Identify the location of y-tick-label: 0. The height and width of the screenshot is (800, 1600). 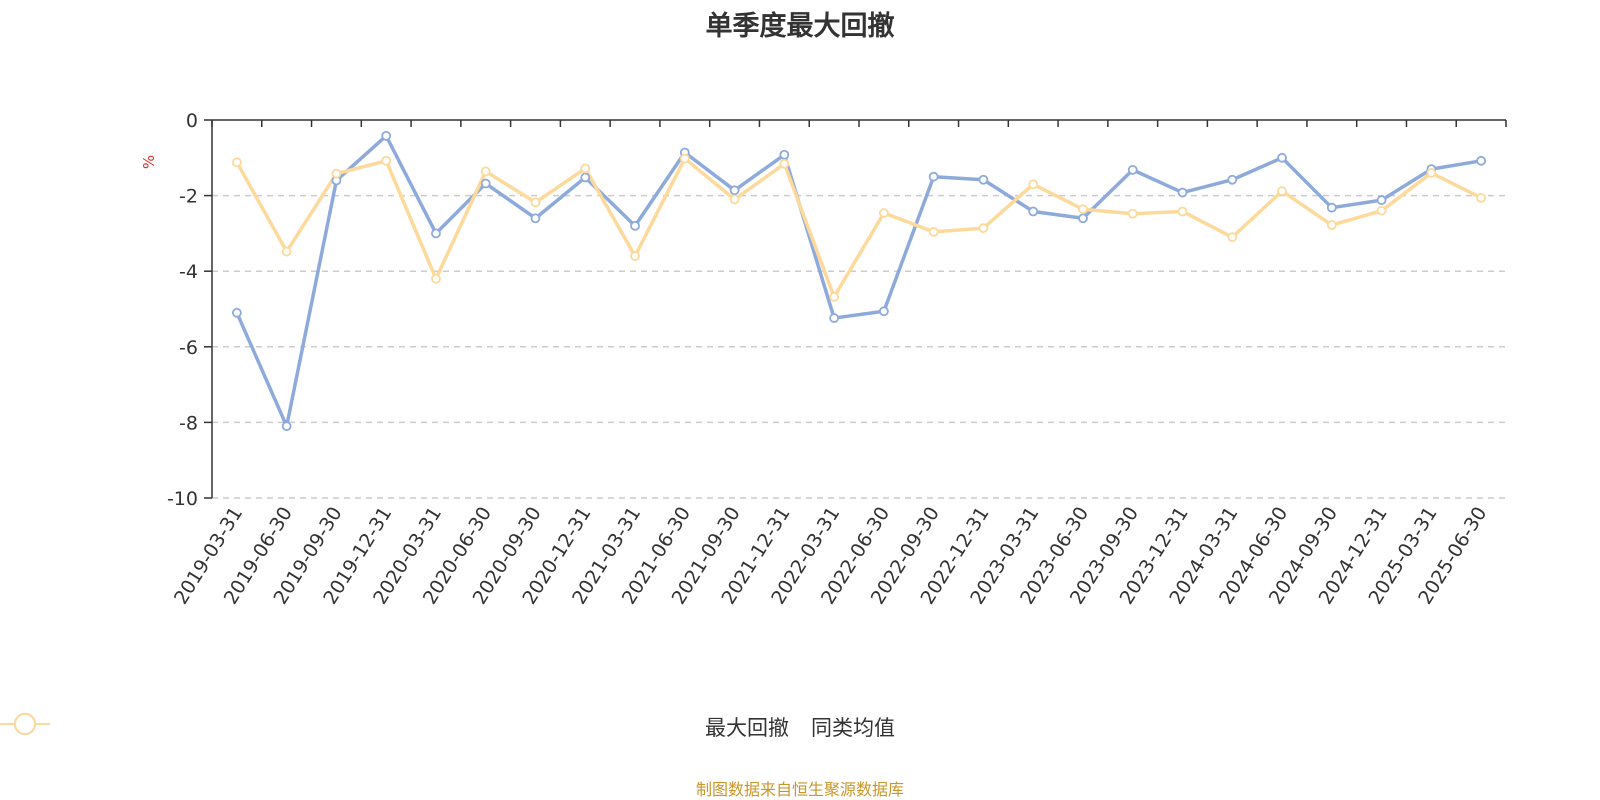
(192, 121).